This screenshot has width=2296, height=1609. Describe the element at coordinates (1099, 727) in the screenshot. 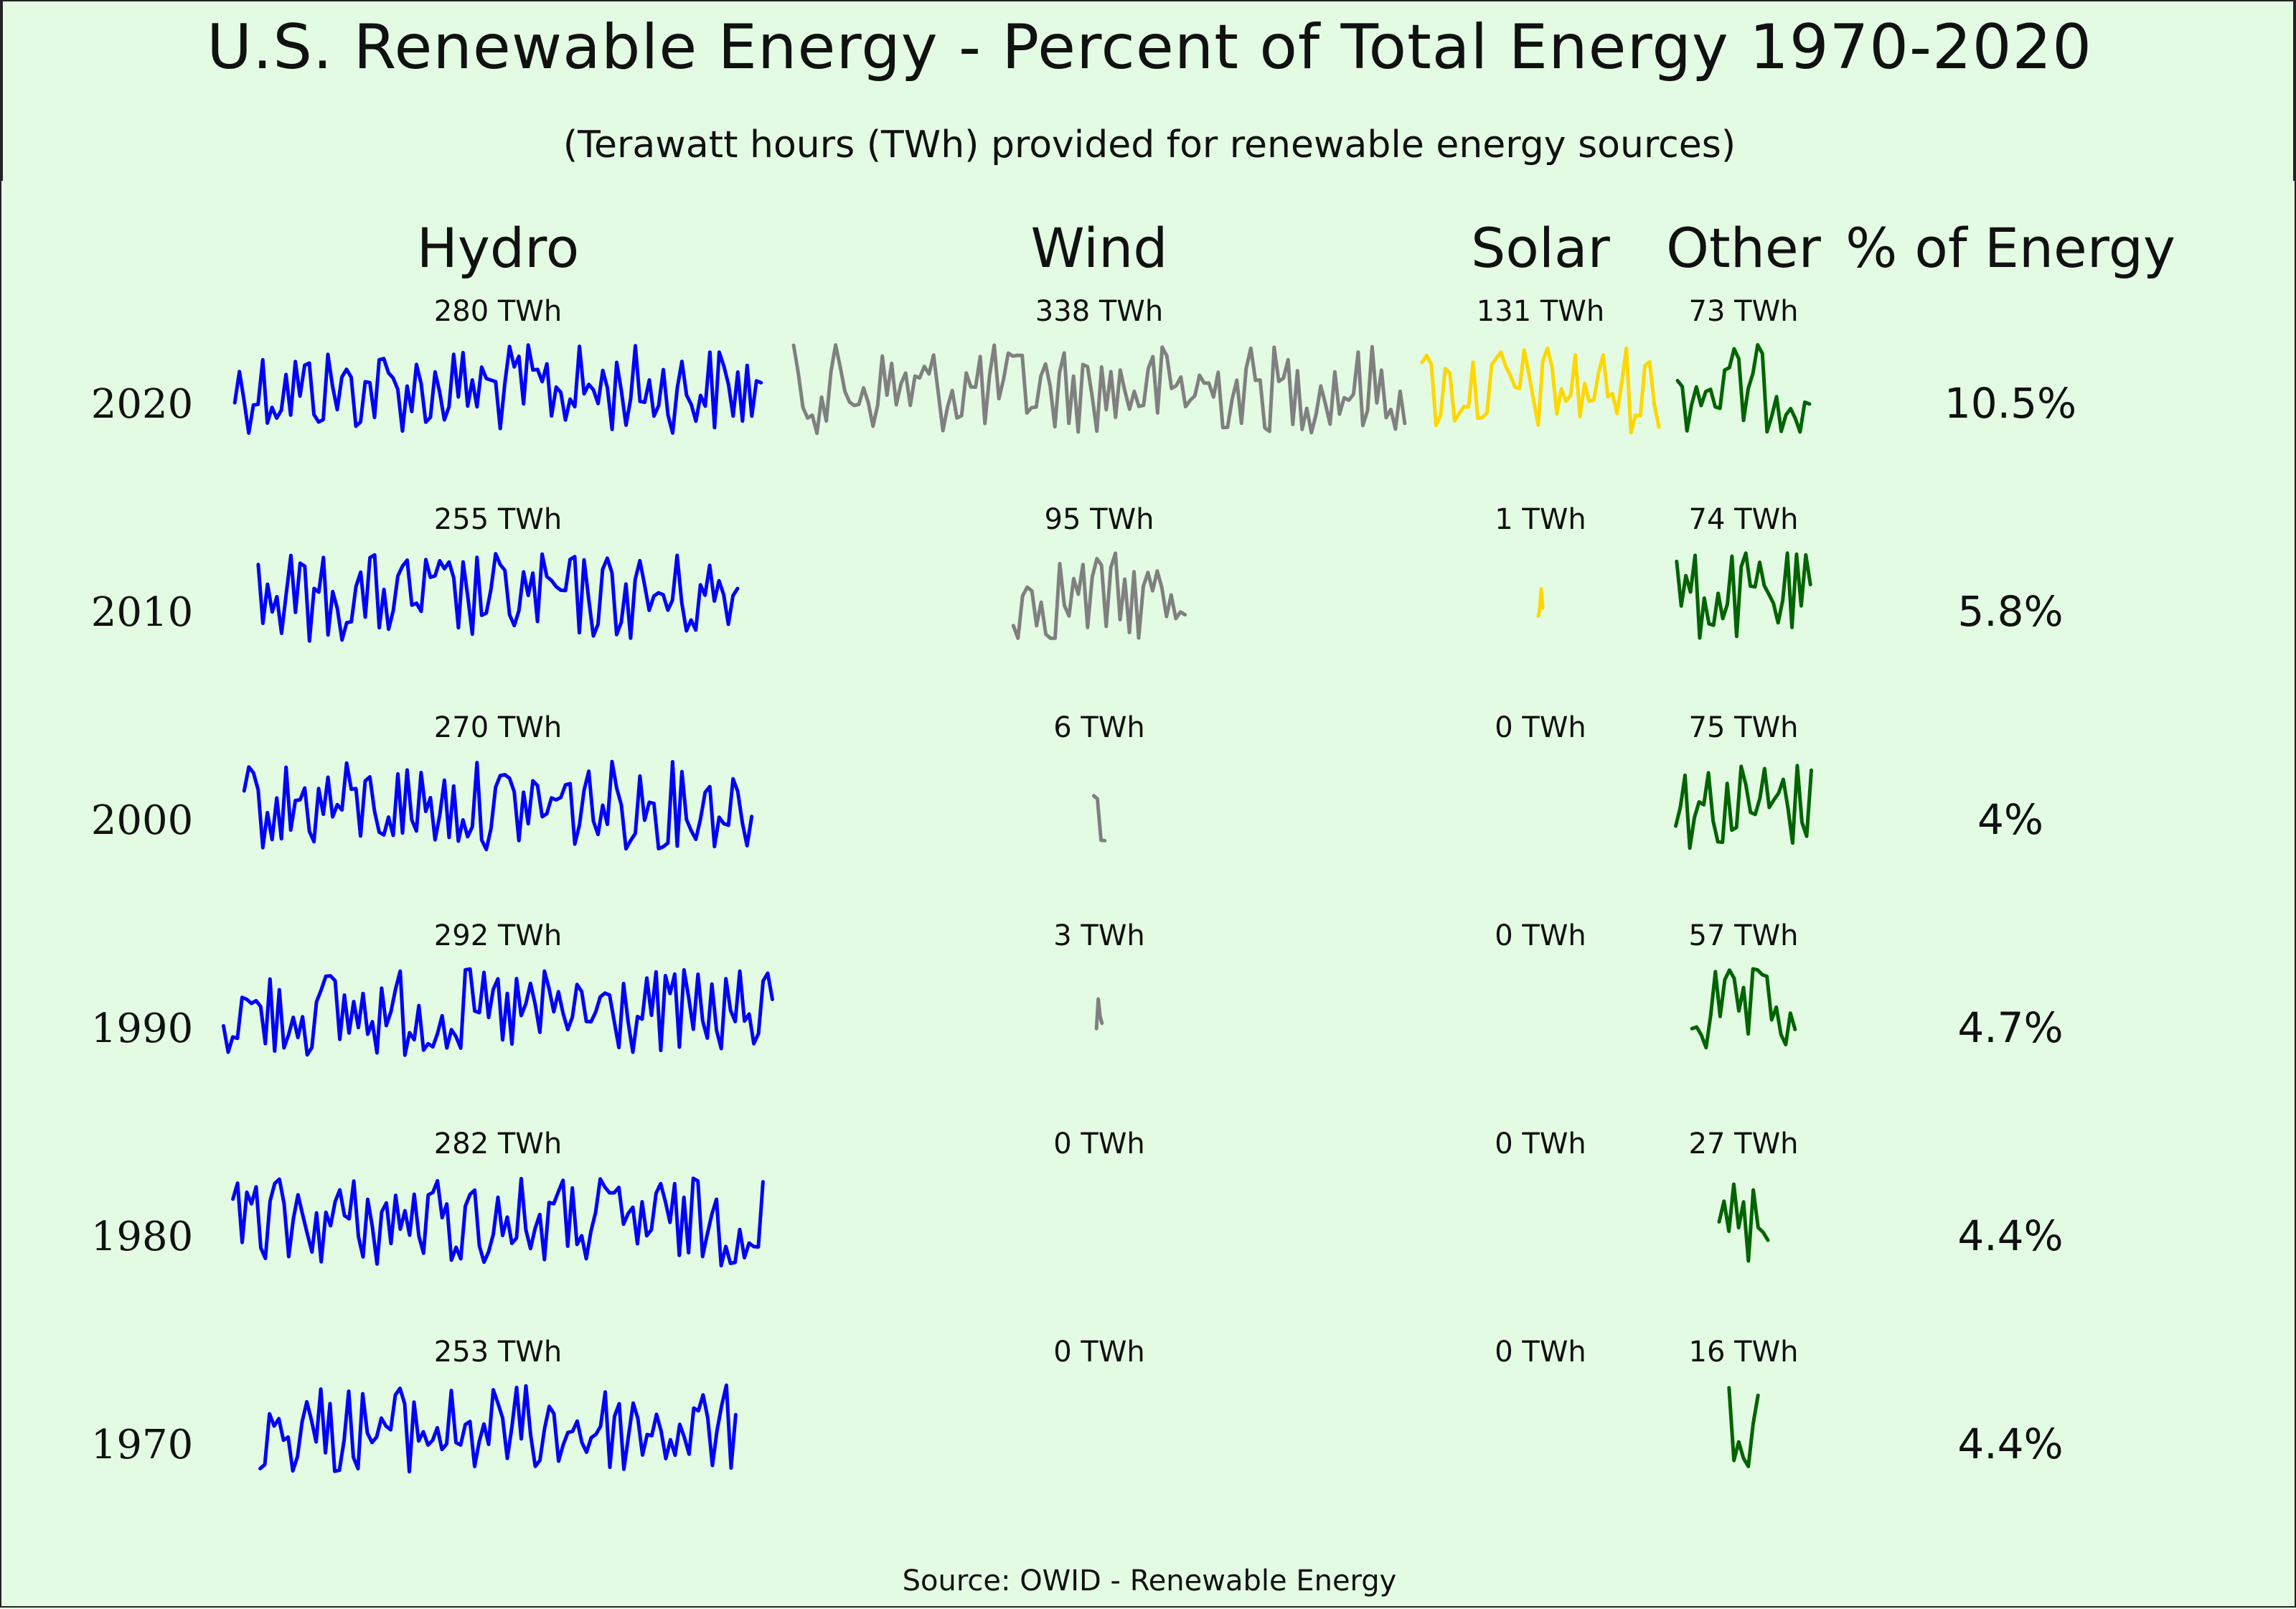

I see `value-label-wind: 6 TWh` at that location.